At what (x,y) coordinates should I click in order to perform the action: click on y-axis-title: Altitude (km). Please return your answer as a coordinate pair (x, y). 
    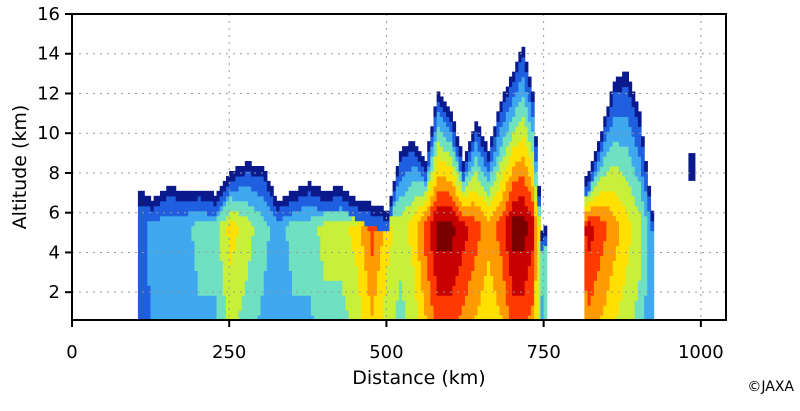
    Looking at the image, I should click on (20, 167).